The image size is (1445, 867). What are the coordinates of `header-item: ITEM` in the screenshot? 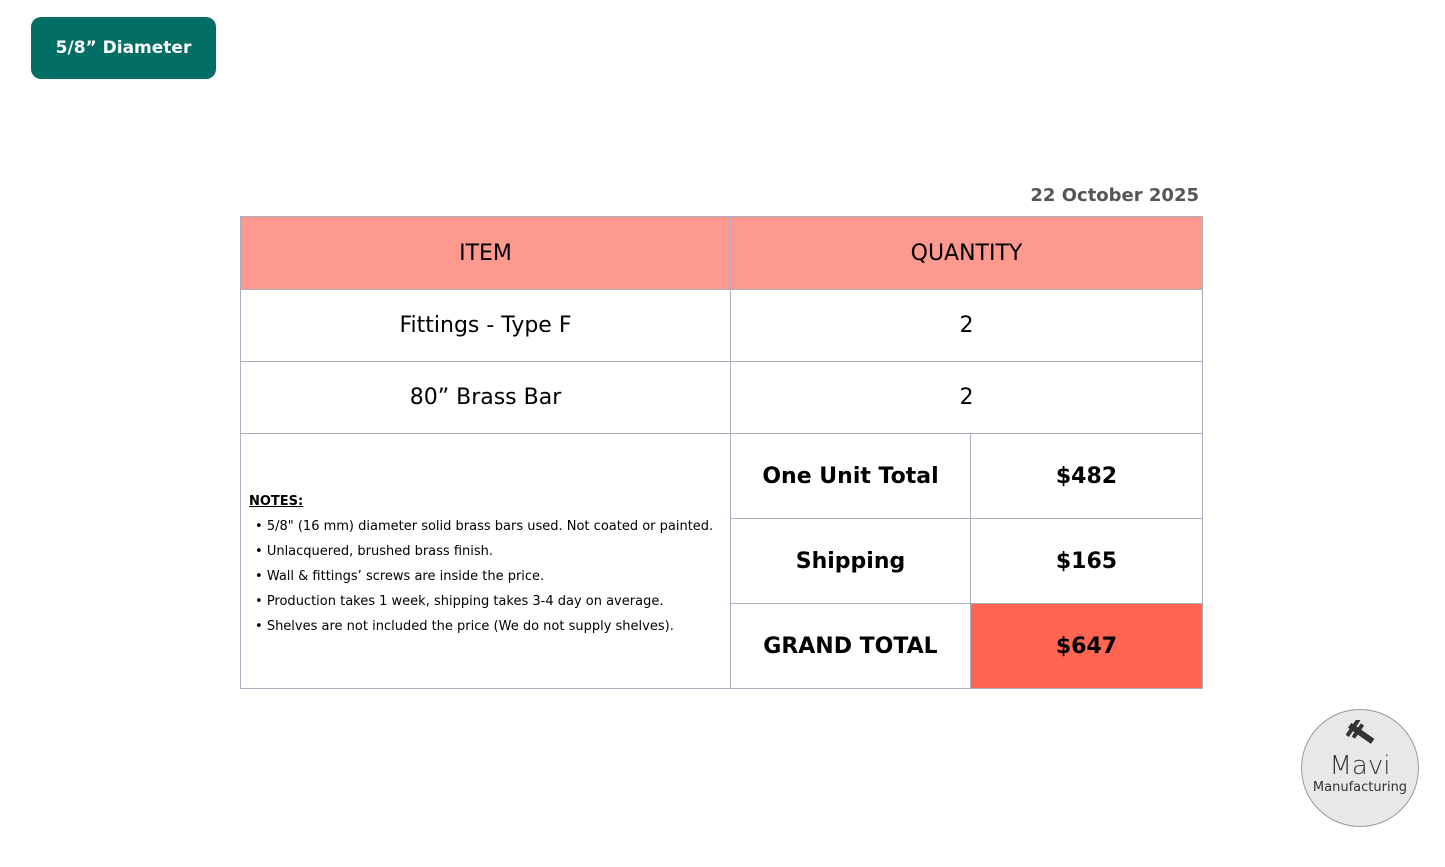 It's located at (485, 253).